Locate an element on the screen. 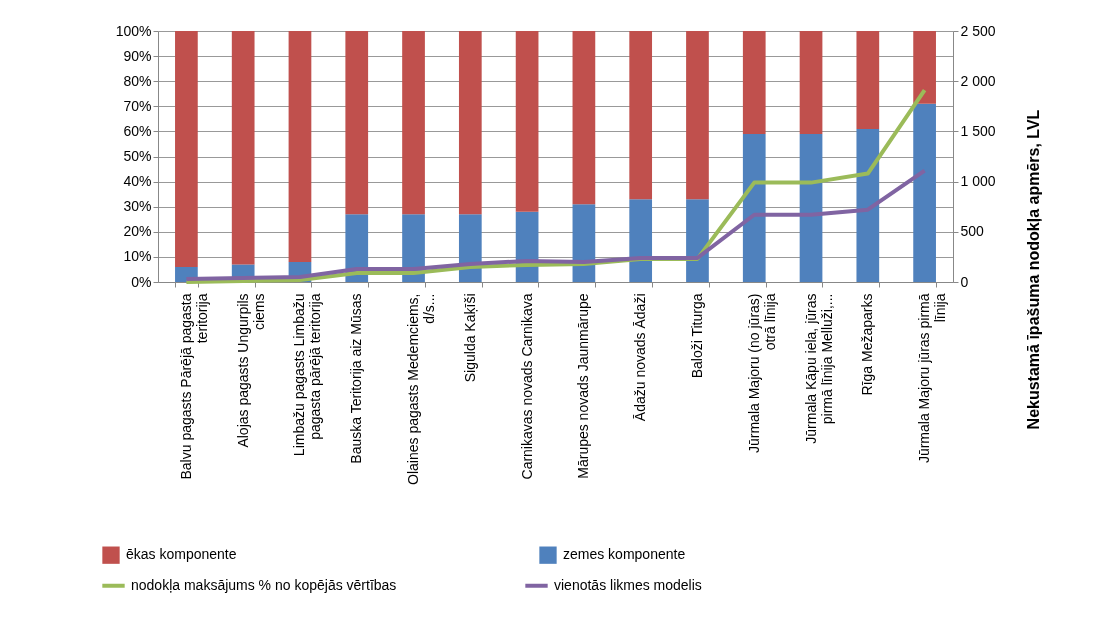 The height and width of the screenshot is (619, 1103). y2-tick-label: 1 000 is located at coordinates (978, 181).